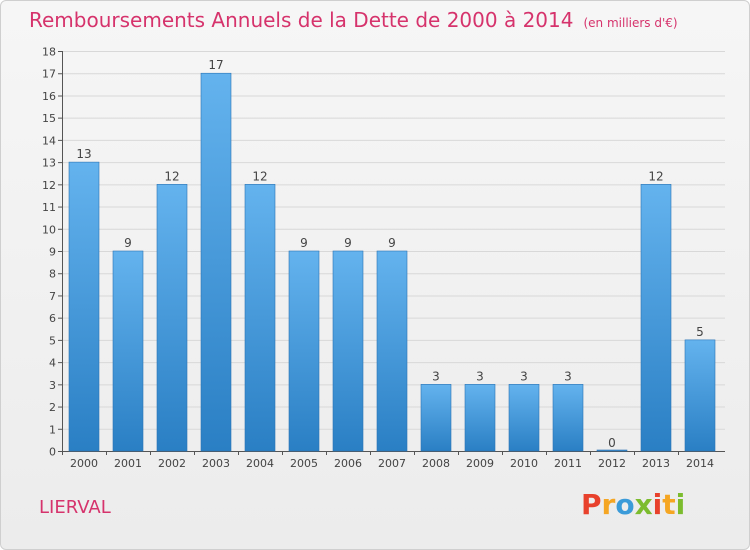 The image size is (750, 550). Describe the element at coordinates (216, 463) in the screenshot. I see `x-tick-label-2003: 2003` at that location.